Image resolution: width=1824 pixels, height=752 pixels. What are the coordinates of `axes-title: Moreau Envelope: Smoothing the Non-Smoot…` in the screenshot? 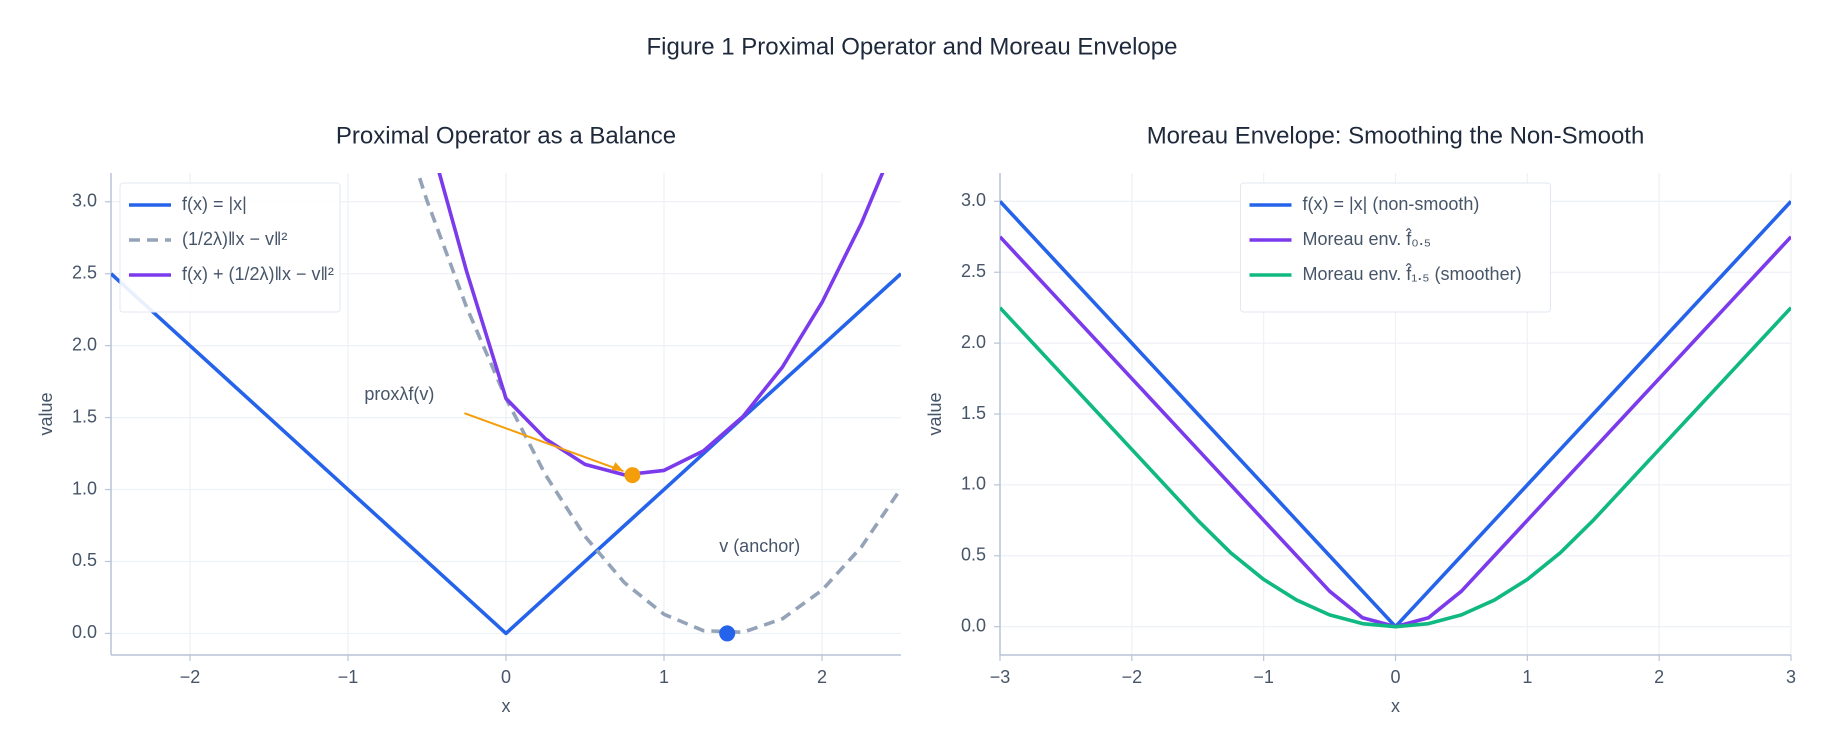 It's located at (1396, 135).